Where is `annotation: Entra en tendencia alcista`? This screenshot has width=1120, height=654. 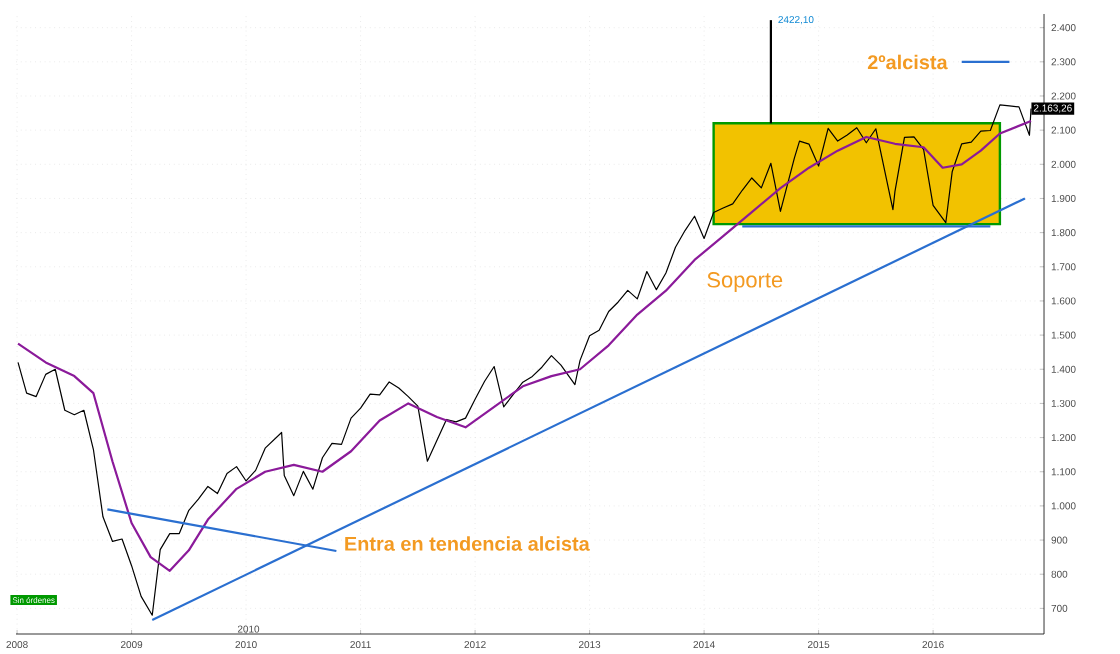 annotation: Entra en tendencia alcista is located at coordinates (467, 543).